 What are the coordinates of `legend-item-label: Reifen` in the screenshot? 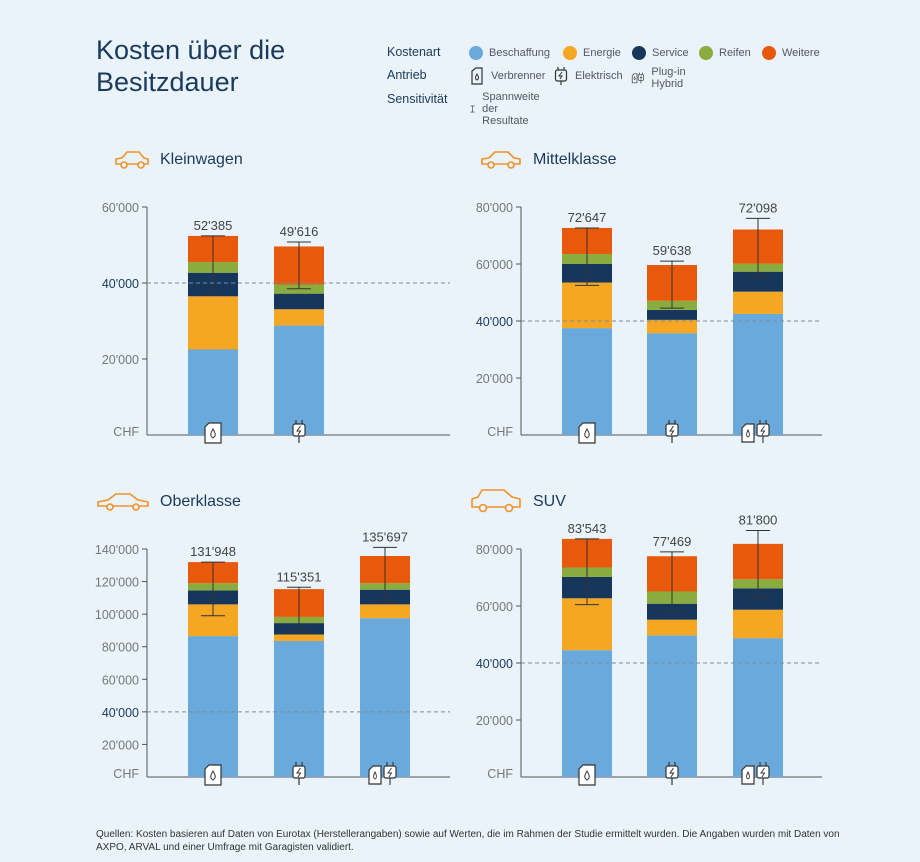 It's located at (735, 53).